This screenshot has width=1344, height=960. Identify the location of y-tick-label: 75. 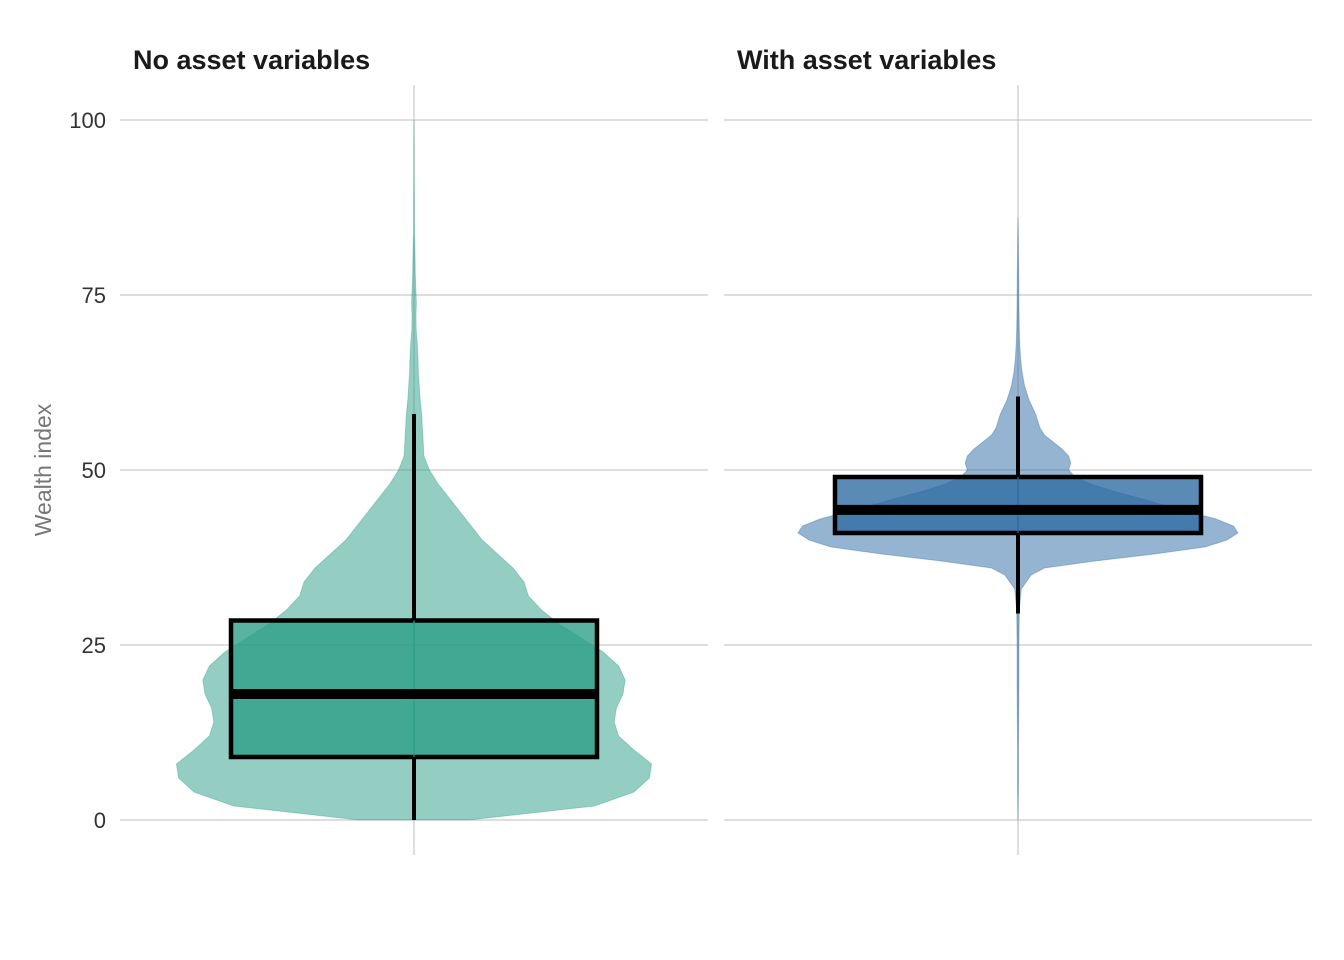
(94, 295).